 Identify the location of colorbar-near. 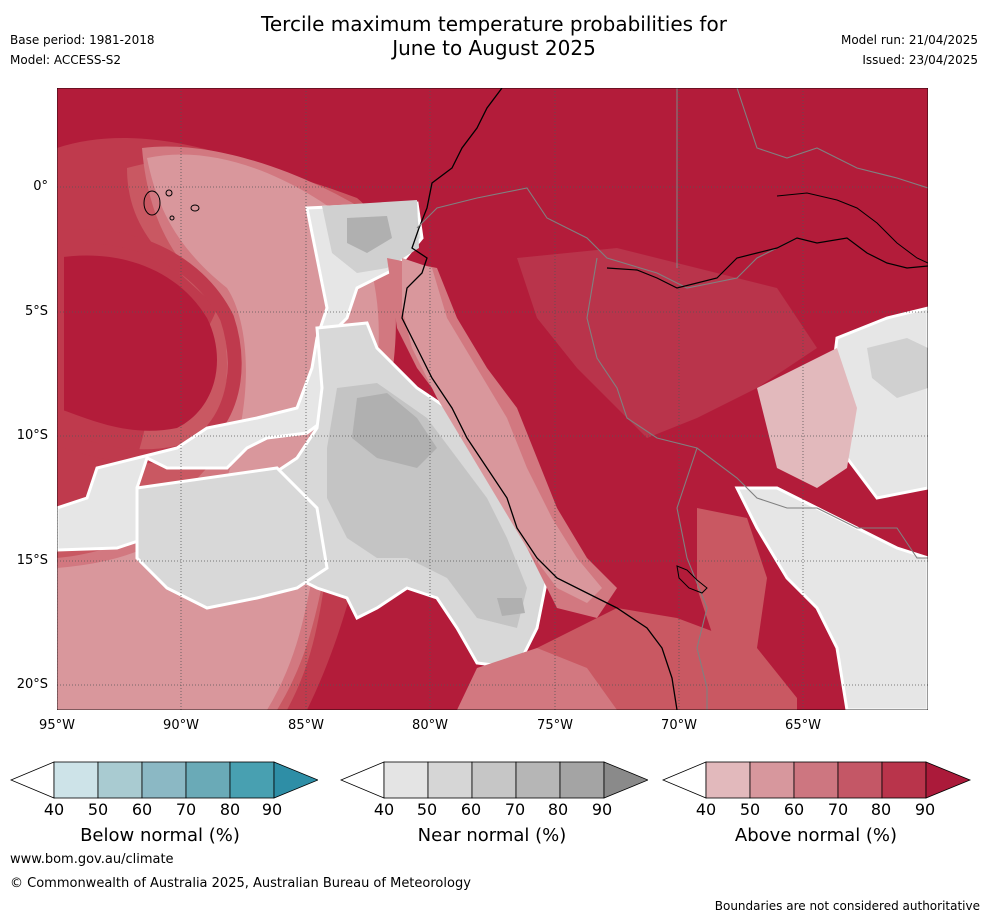
(494, 780).